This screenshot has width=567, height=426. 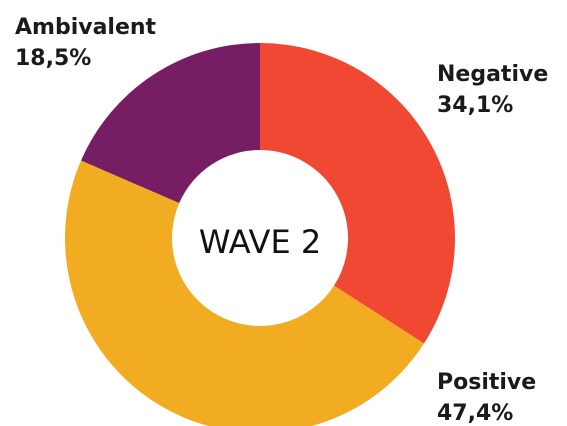 I want to click on value-label: 34,1%, so click(x=475, y=105).